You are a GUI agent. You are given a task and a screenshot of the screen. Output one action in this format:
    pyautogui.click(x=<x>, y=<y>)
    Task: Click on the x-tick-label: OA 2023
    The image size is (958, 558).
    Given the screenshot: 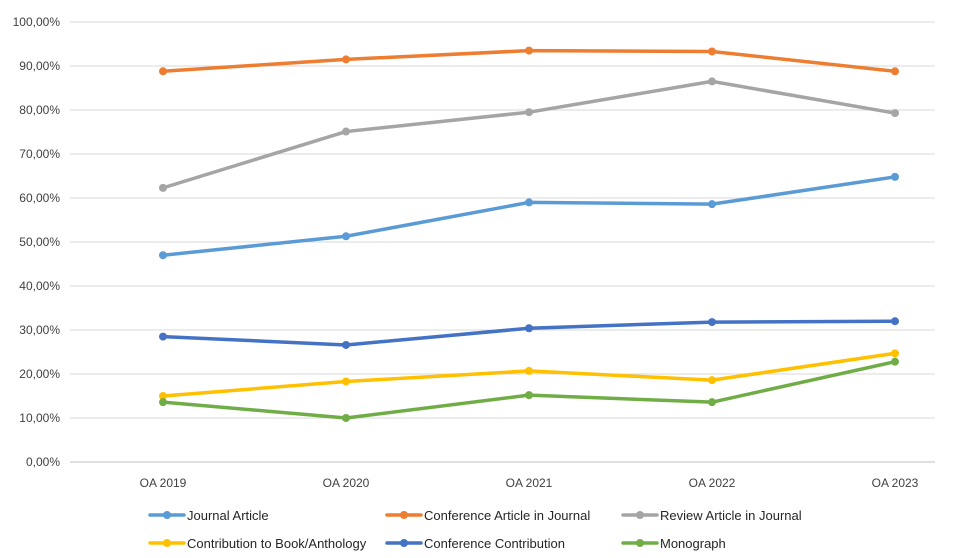 What is the action you would take?
    pyautogui.click(x=895, y=483)
    